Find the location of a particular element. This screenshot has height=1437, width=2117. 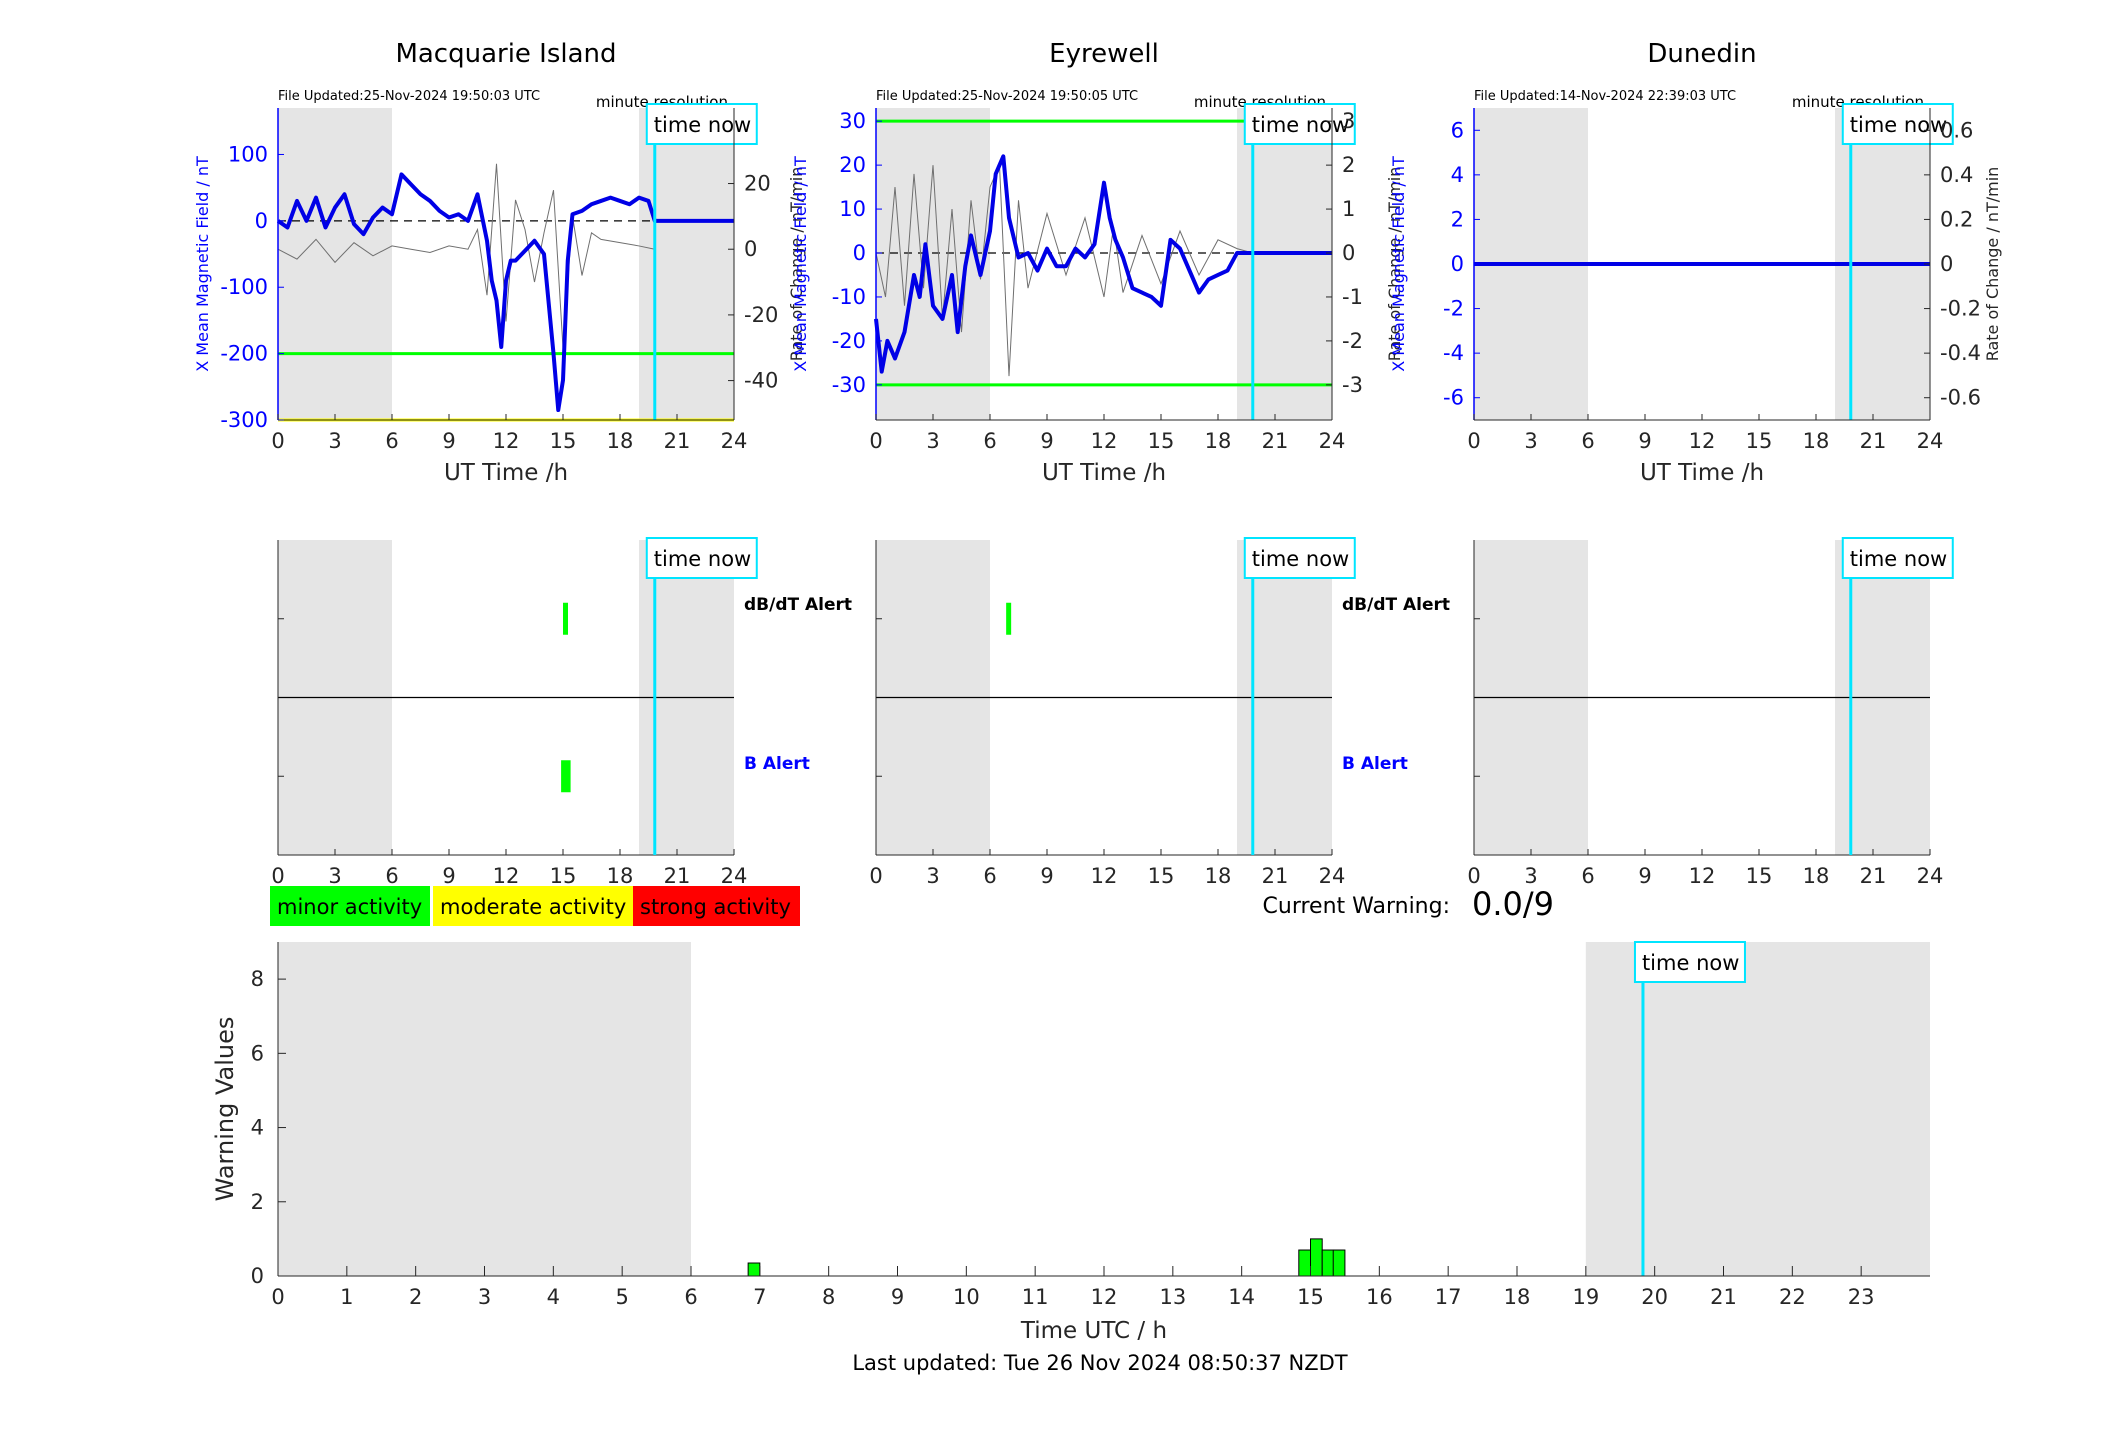

y-tick-label: -100 is located at coordinates (244, 287).